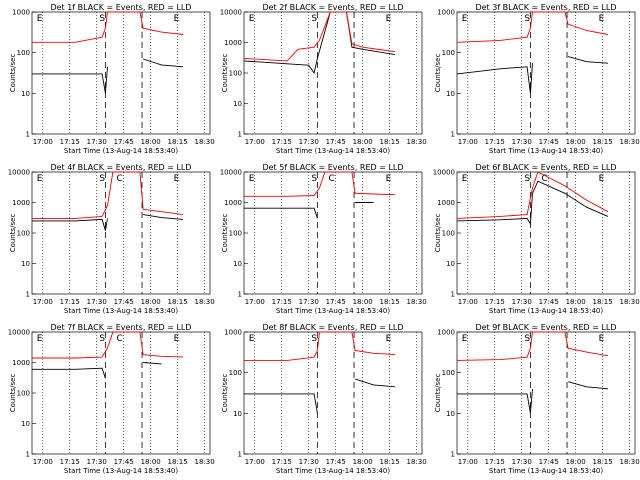 This screenshot has width=640, height=480. Describe the element at coordinates (205, 142) in the screenshot. I see `x-tick-label: 18:30` at that location.